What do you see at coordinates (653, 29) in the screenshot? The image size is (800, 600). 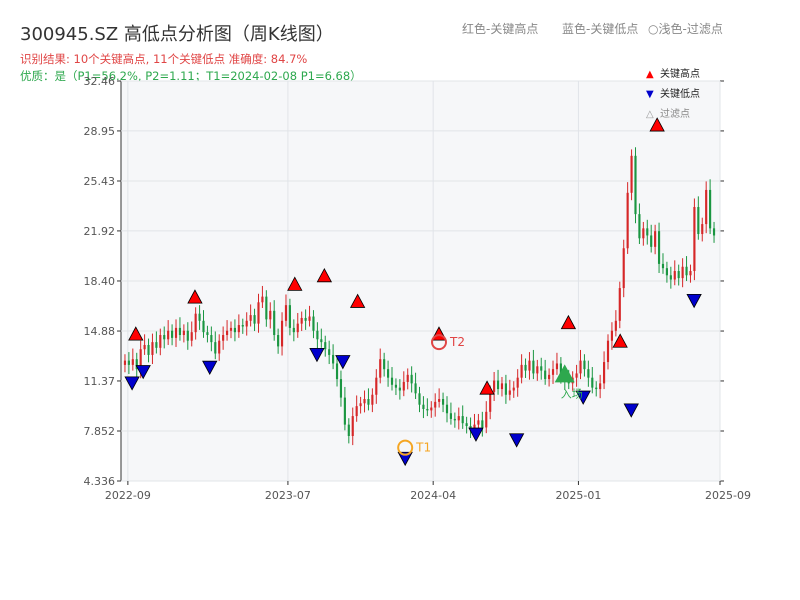 I see `circle-icon: ○` at bounding box center [653, 29].